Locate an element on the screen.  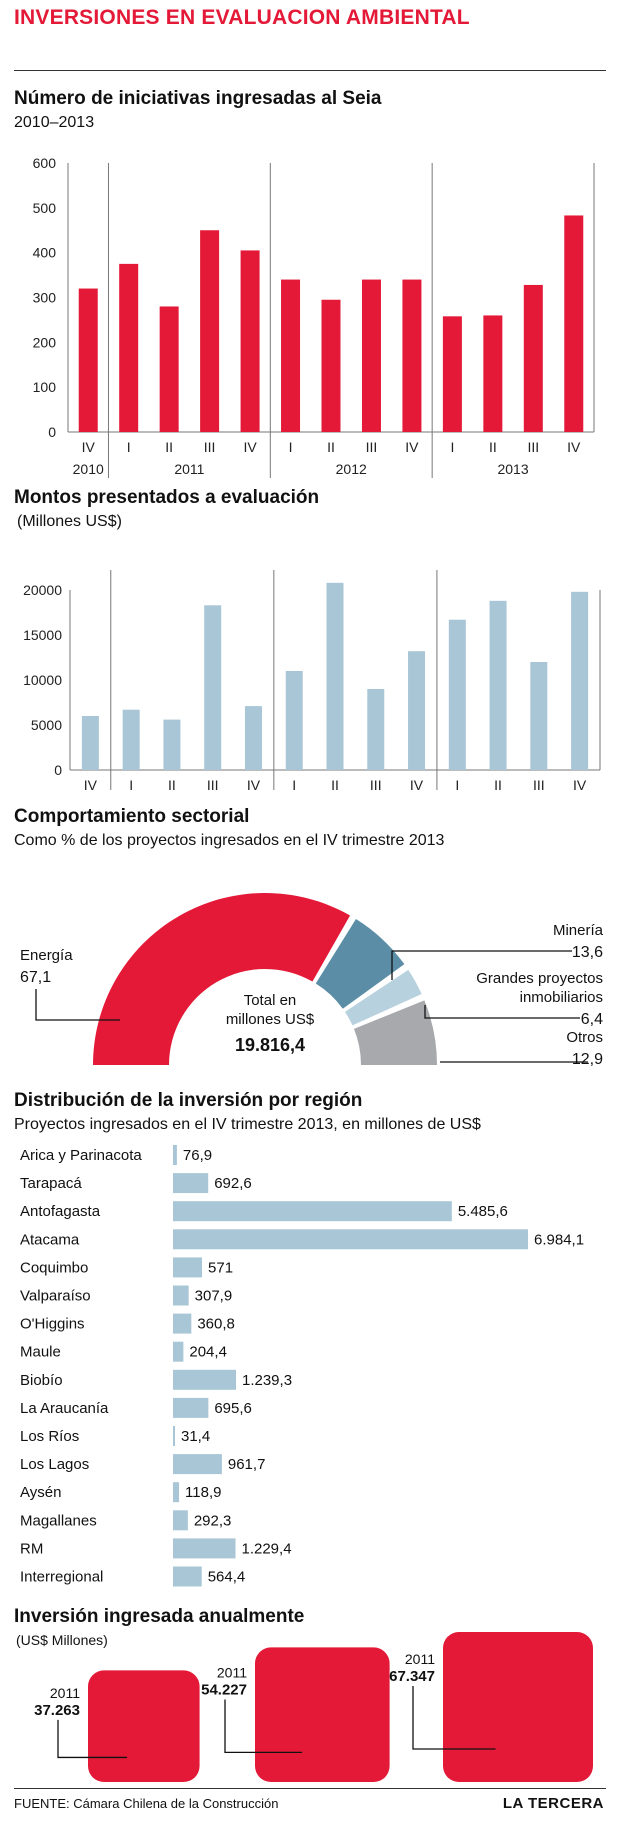
seia-title: Número de iniciativas ingresadas al Seia is located at coordinates (198, 98).